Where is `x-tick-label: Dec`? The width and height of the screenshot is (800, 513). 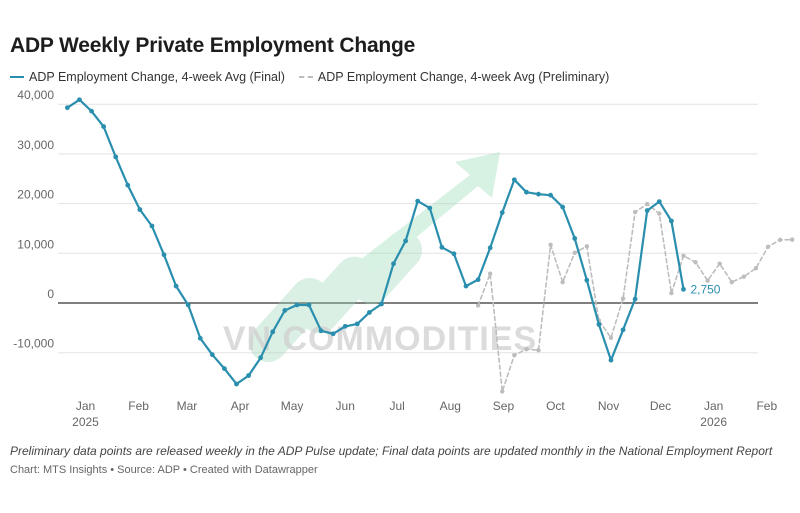
x-tick-label: Dec is located at coordinates (660, 406).